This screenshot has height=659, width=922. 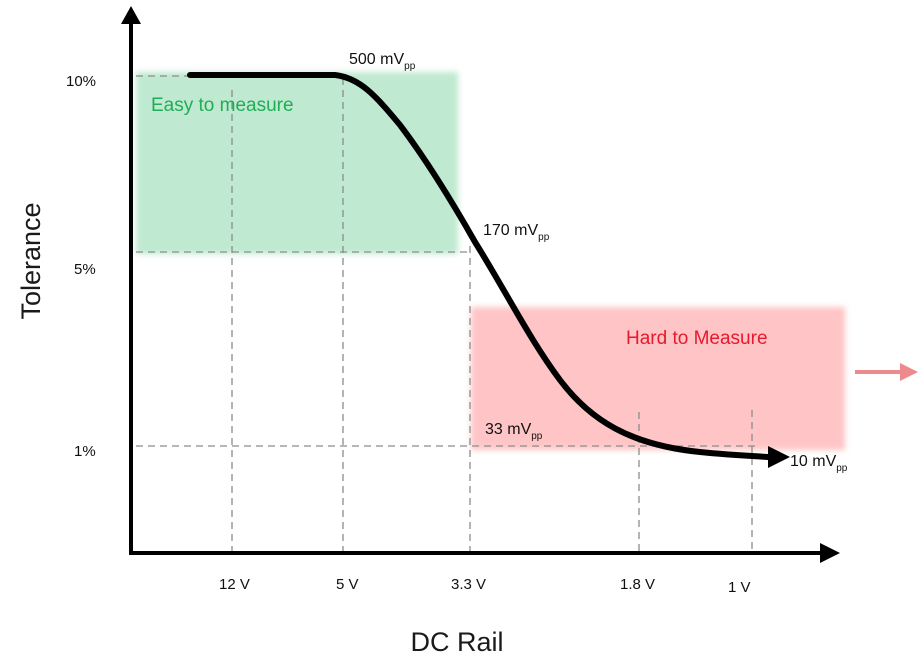 What do you see at coordinates (347, 584) in the screenshot?
I see `x-tick-5v: 5 V` at bounding box center [347, 584].